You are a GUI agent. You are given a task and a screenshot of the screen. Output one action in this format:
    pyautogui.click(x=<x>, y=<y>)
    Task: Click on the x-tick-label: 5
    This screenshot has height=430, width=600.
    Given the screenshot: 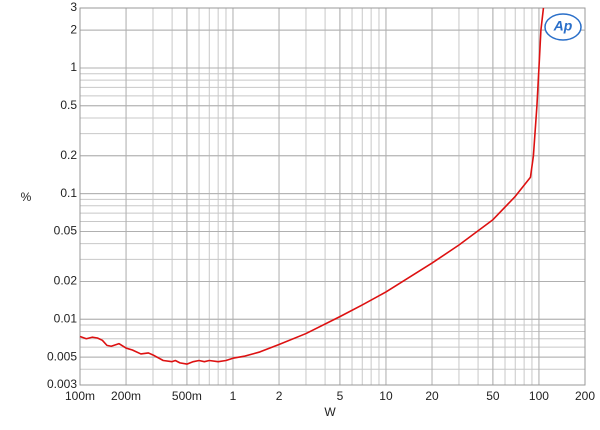 What is the action you would take?
    pyautogui.click(x=340, y=396)
    